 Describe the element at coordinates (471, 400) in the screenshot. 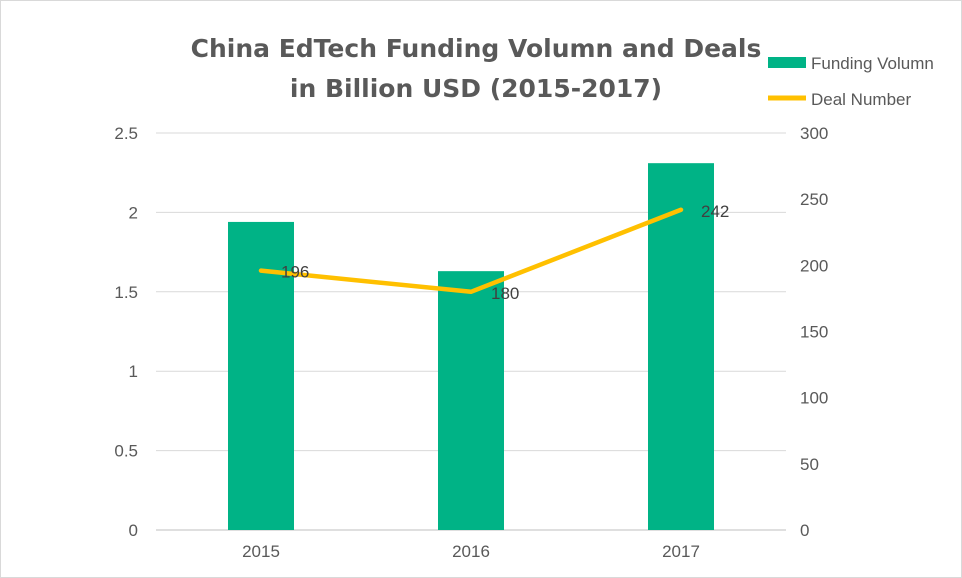

I see `funding-bar-2016` at that location.